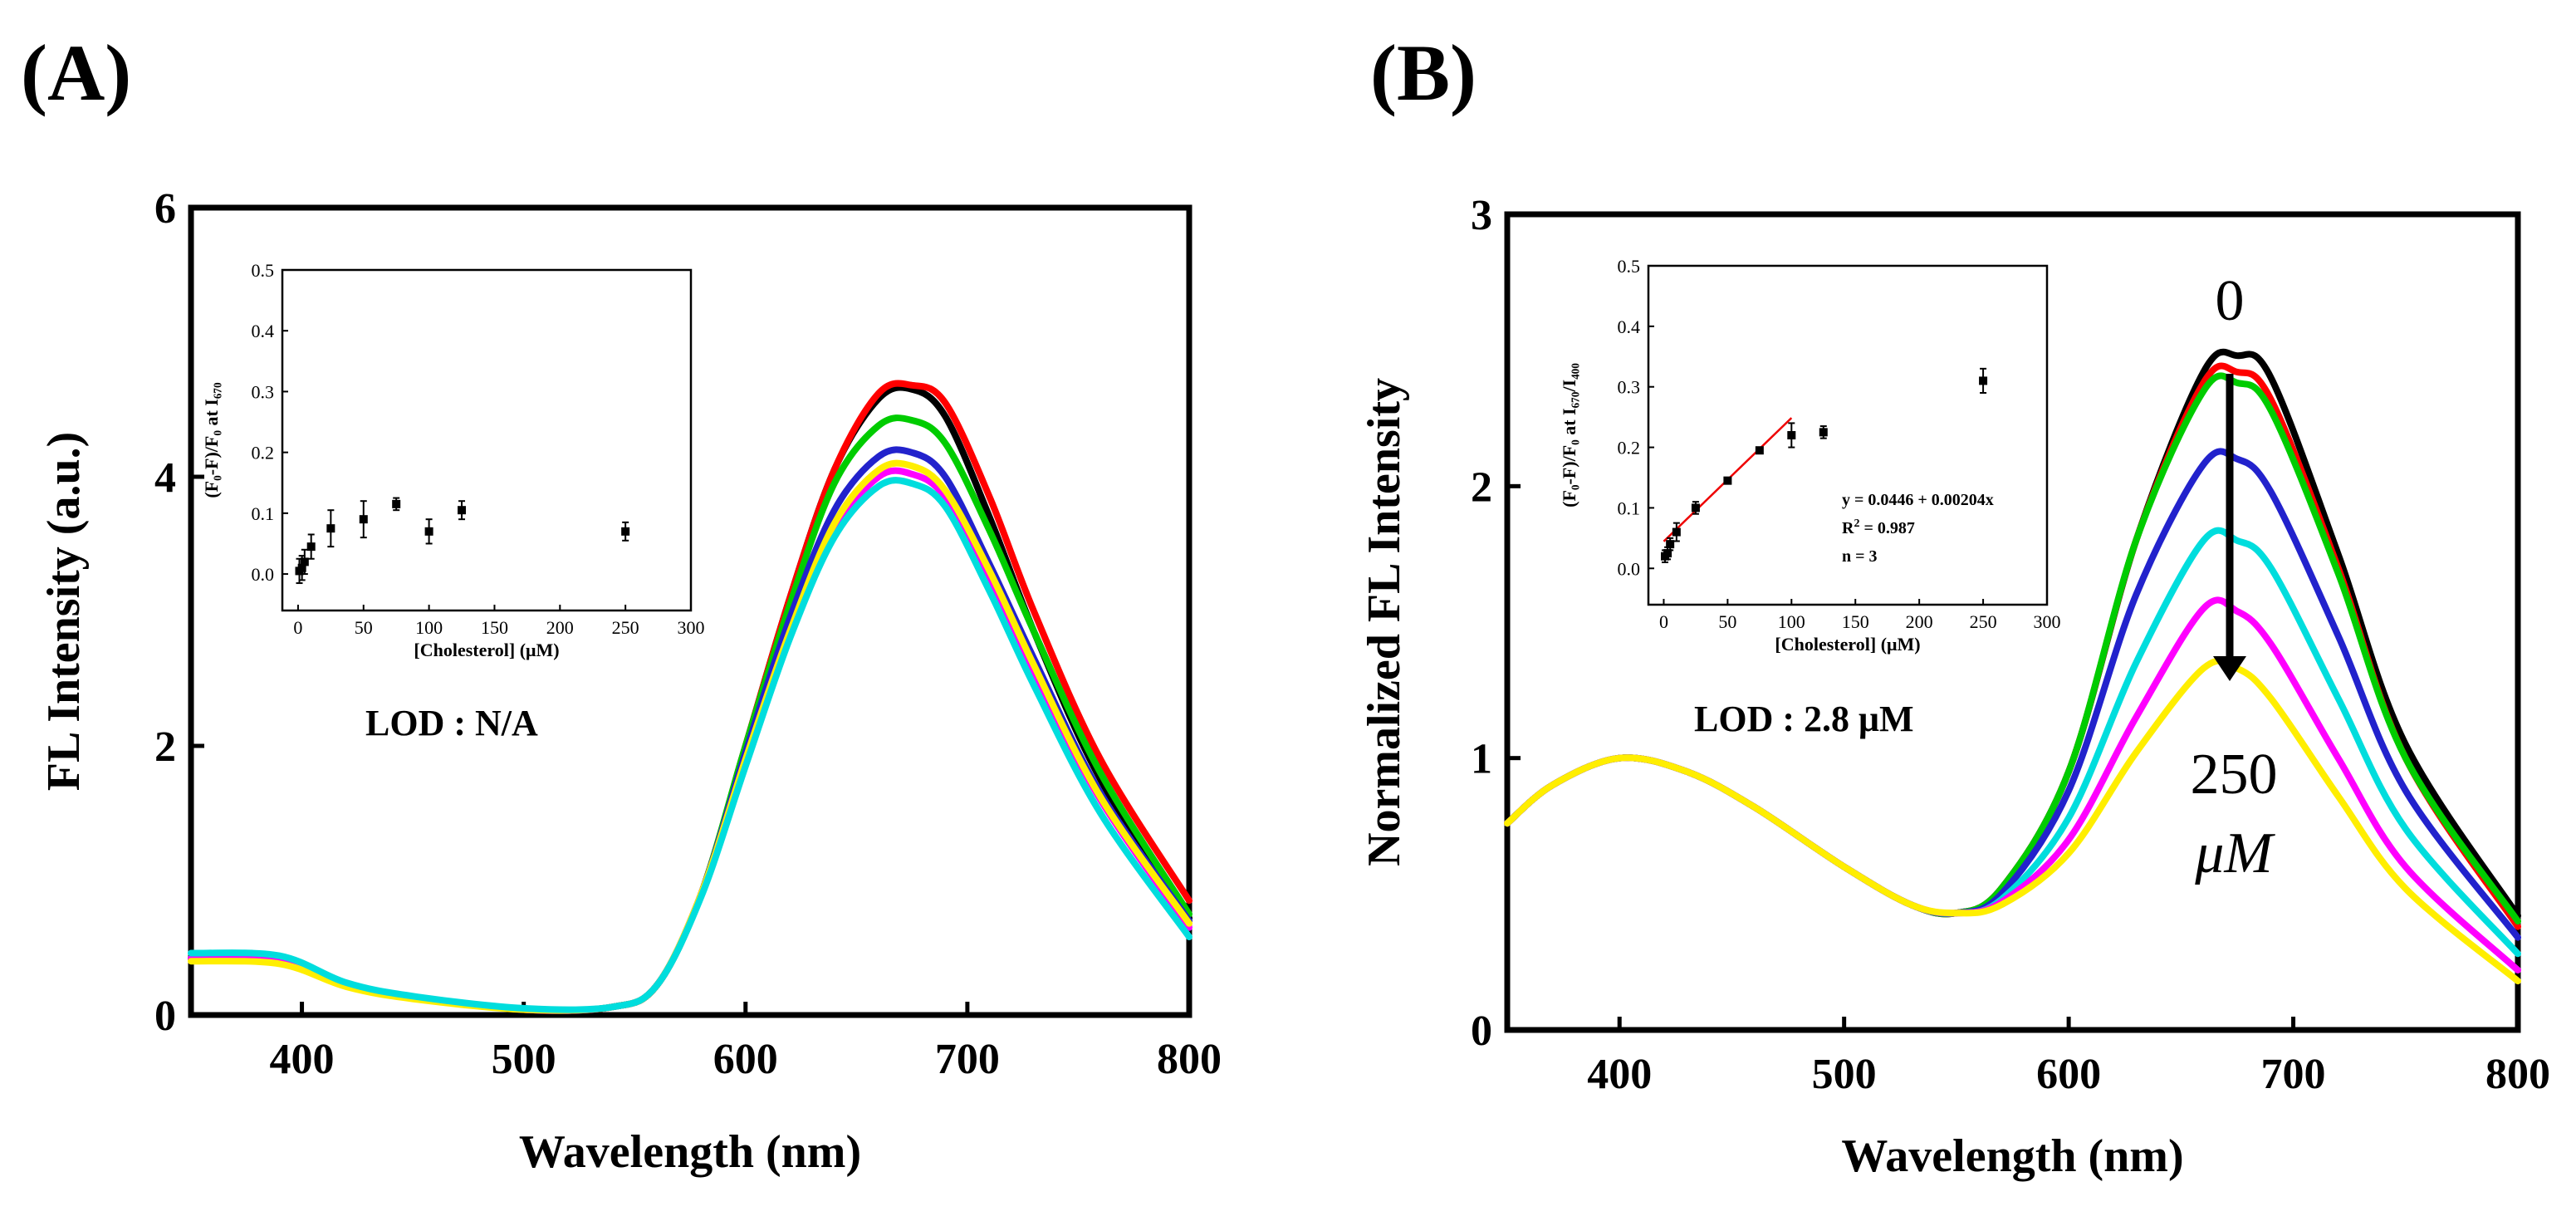  Describe the element at coordinates (2012, 821) in the screenshot. I see `series-line-yellow` at that location.